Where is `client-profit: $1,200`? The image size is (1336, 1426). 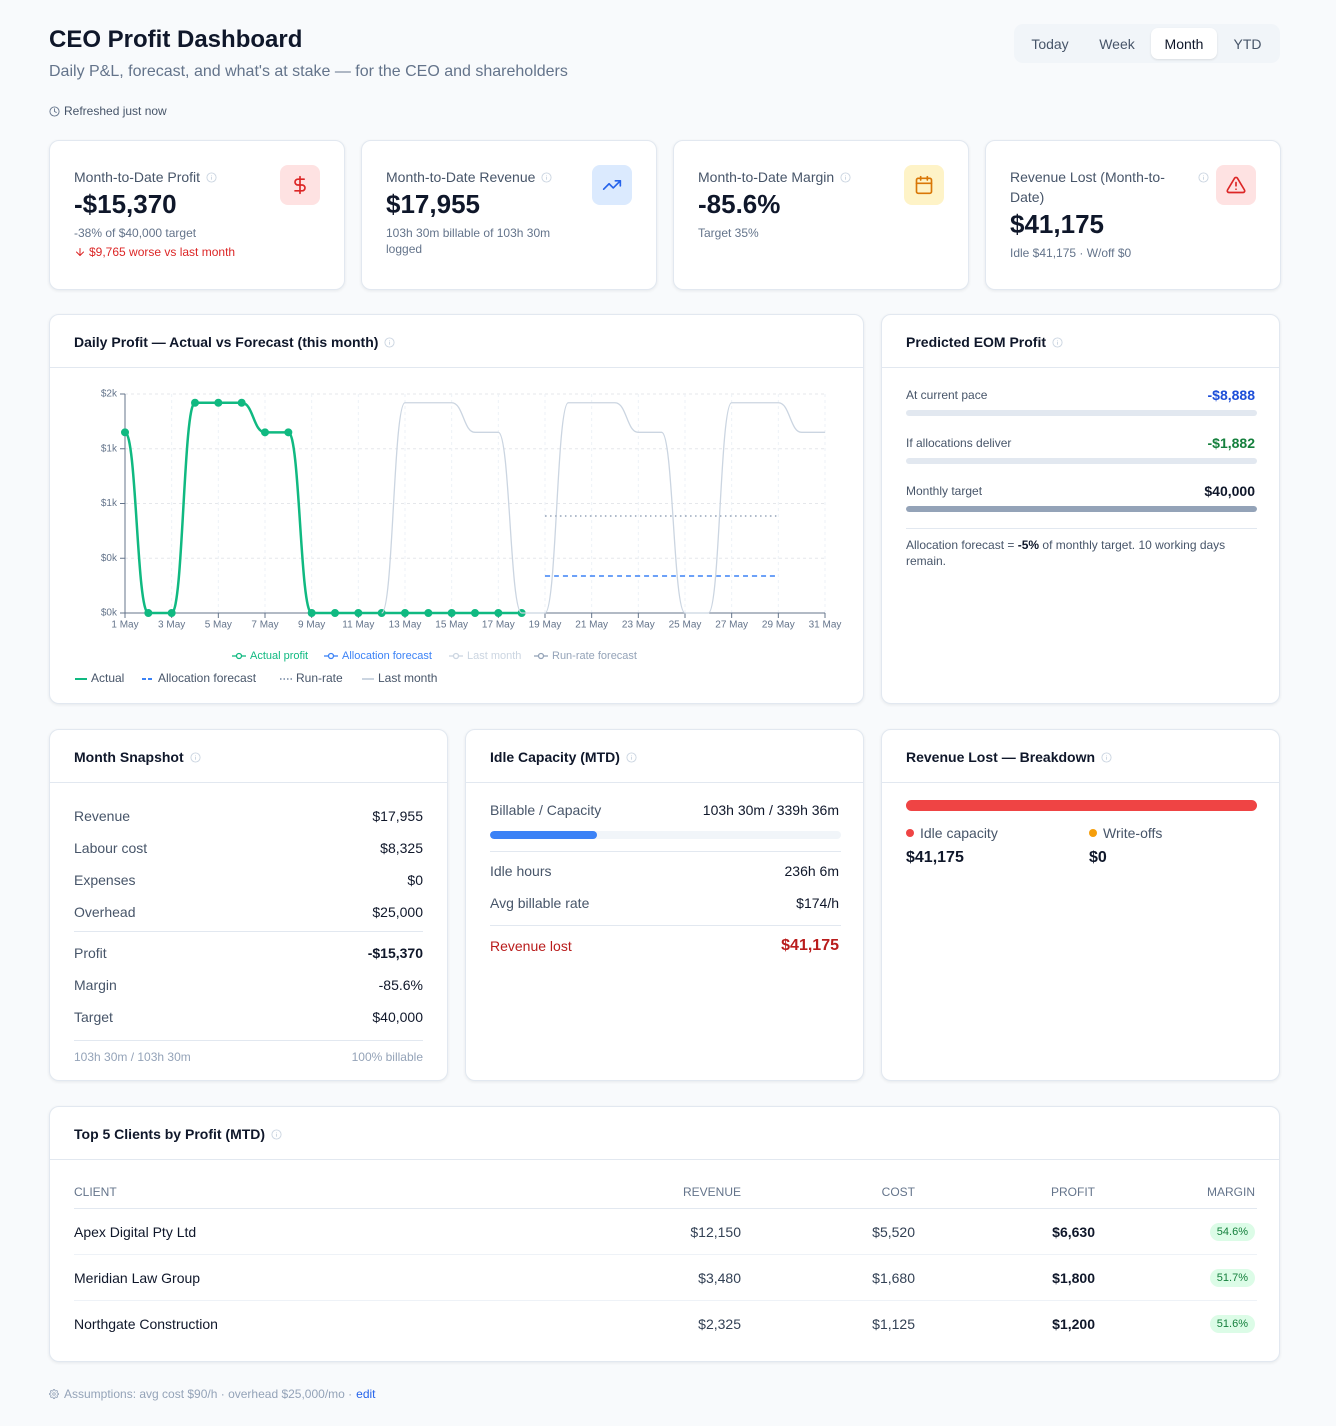 client-profit: $1,200 is located at coordinates (1073, 1324).